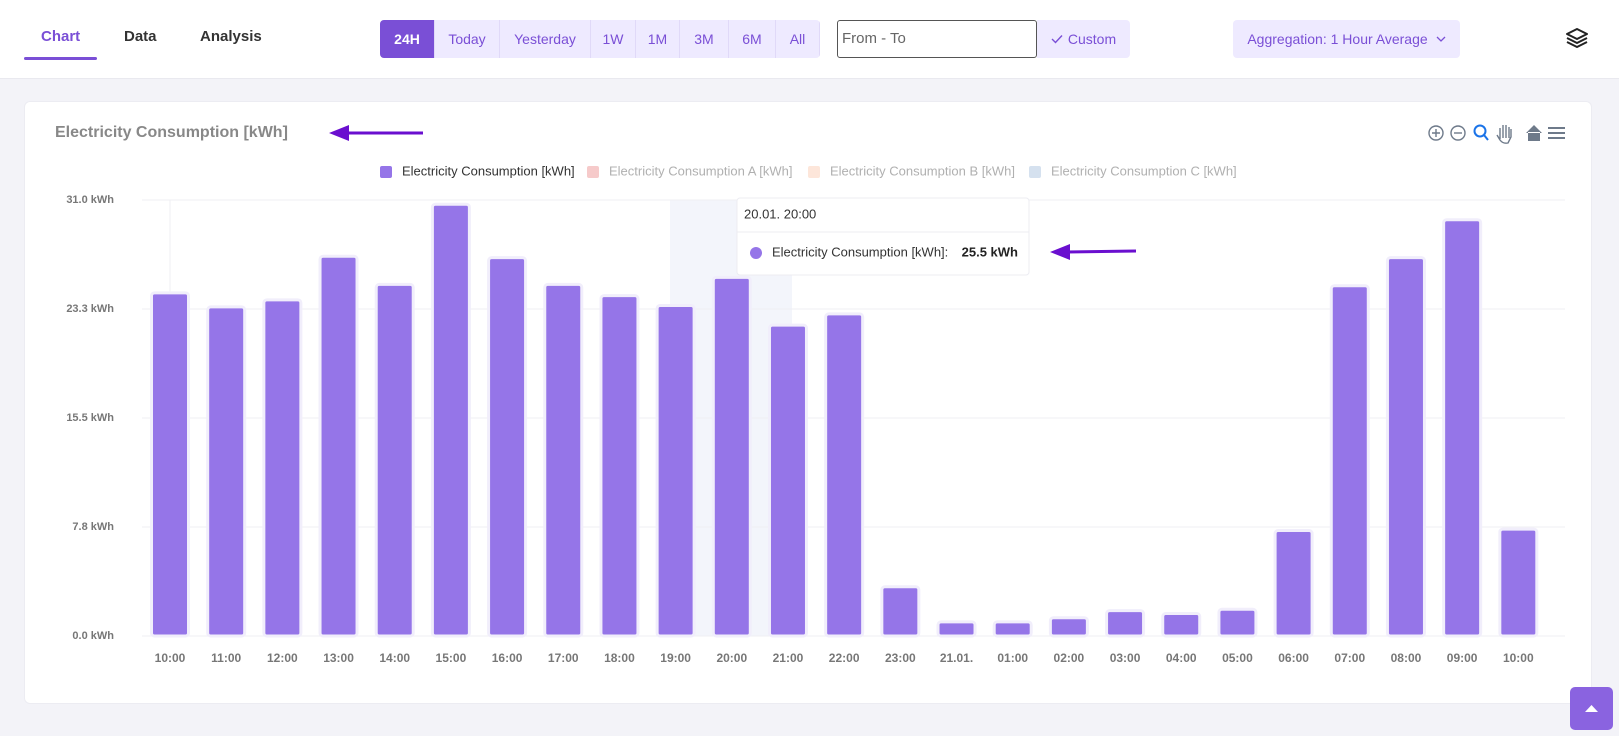  Describe the element at coordinates (407, 39) in the screenshot. I see `range-button: 24H` at that location.